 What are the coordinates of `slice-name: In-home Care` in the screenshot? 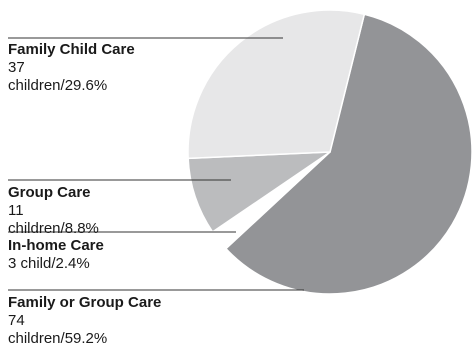 It's located at (56, 245).